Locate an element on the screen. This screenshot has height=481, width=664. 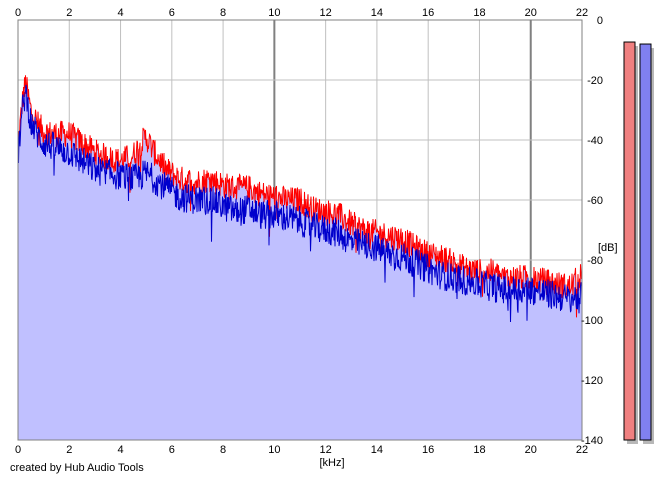
x-tick-label-top: 2 is located at coordinates (69, 13).